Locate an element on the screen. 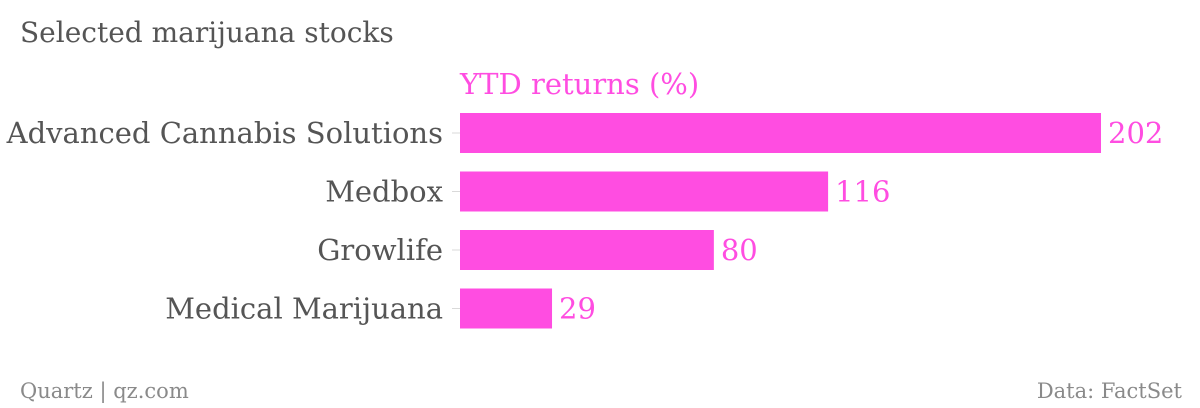 This screenshot has width=1200, height=408. footer-data-credit: Data: FactSet is located at coordinates (1110, 391).